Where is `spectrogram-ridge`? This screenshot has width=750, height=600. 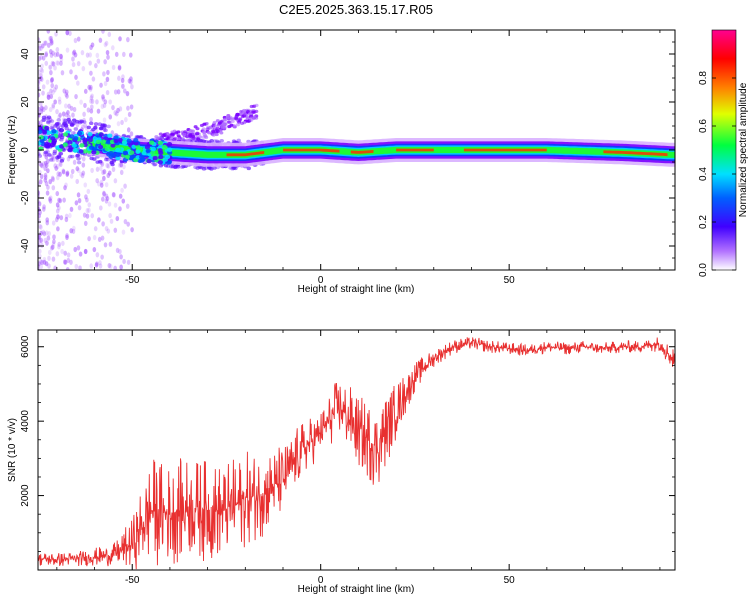 spectrogram-ridge is located at coordinates (356, 146).